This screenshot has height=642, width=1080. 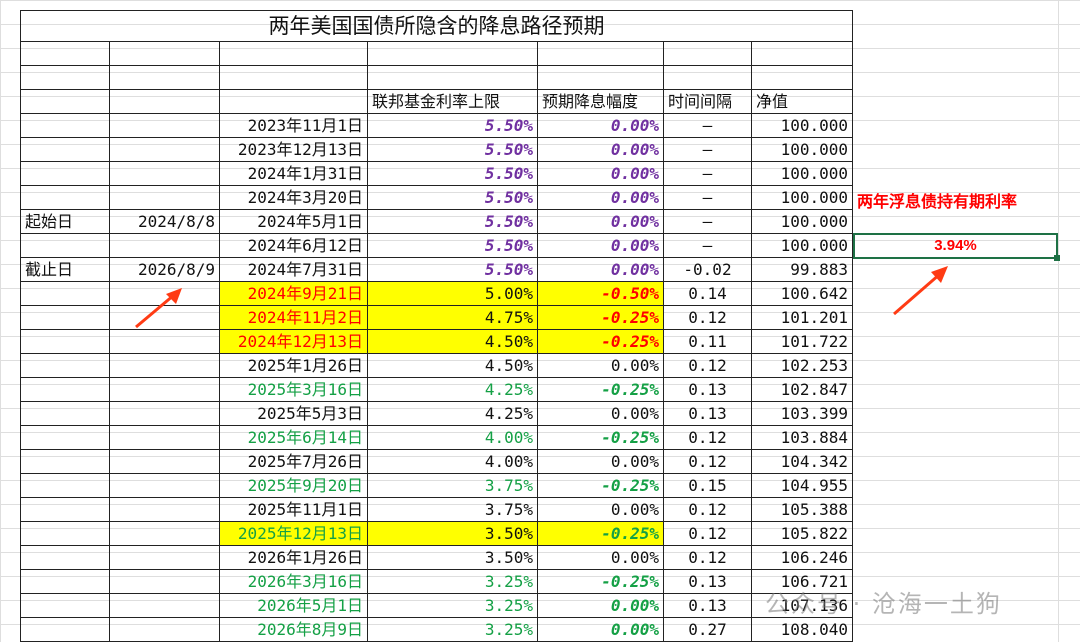 What do you see at coordinates (294, 366) in the screenshot?
I see `date-cell: 2025年1月26日` at bounding box center [294, 366].